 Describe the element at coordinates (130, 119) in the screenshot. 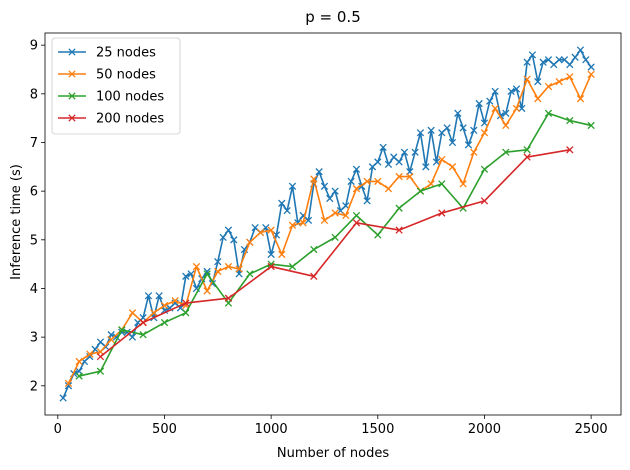

I see `legend-label-200-nodes: 200 nodes` at that location.